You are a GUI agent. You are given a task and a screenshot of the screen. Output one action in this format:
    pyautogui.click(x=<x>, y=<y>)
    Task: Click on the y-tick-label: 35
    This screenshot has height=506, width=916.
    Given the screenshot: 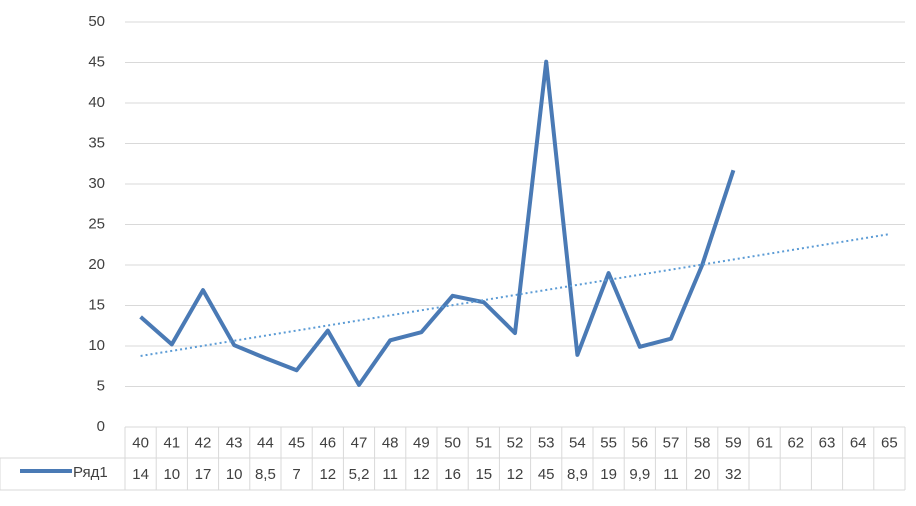 What is the action you would take?
    pyautogui.click(x=96, y=142)
    